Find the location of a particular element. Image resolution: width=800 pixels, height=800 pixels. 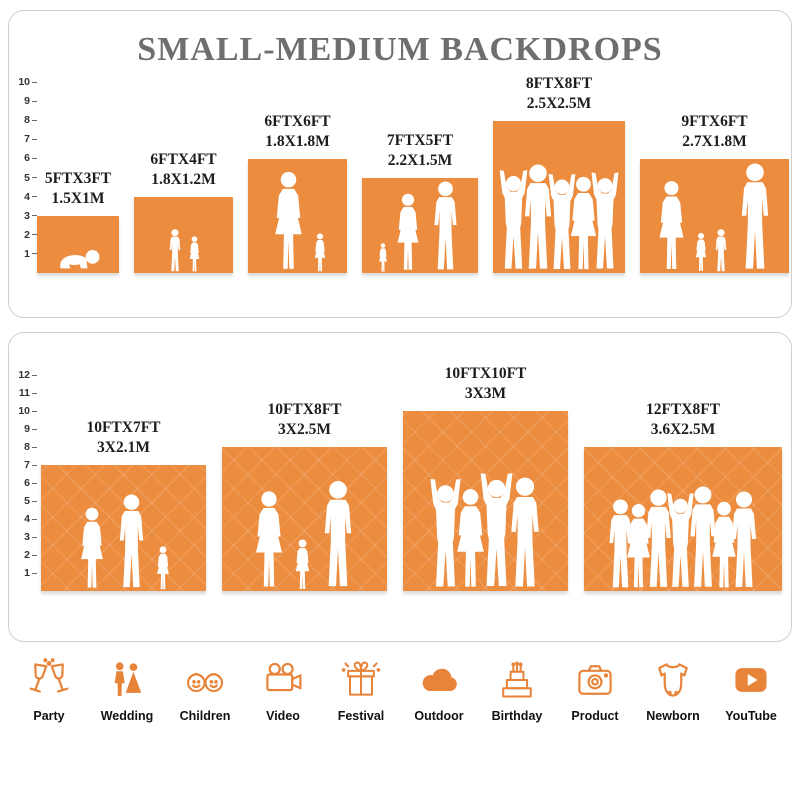

backdrop-block-6x4: 6FTX4FT 1.8X1.2M is located at coordinates (183, 211).